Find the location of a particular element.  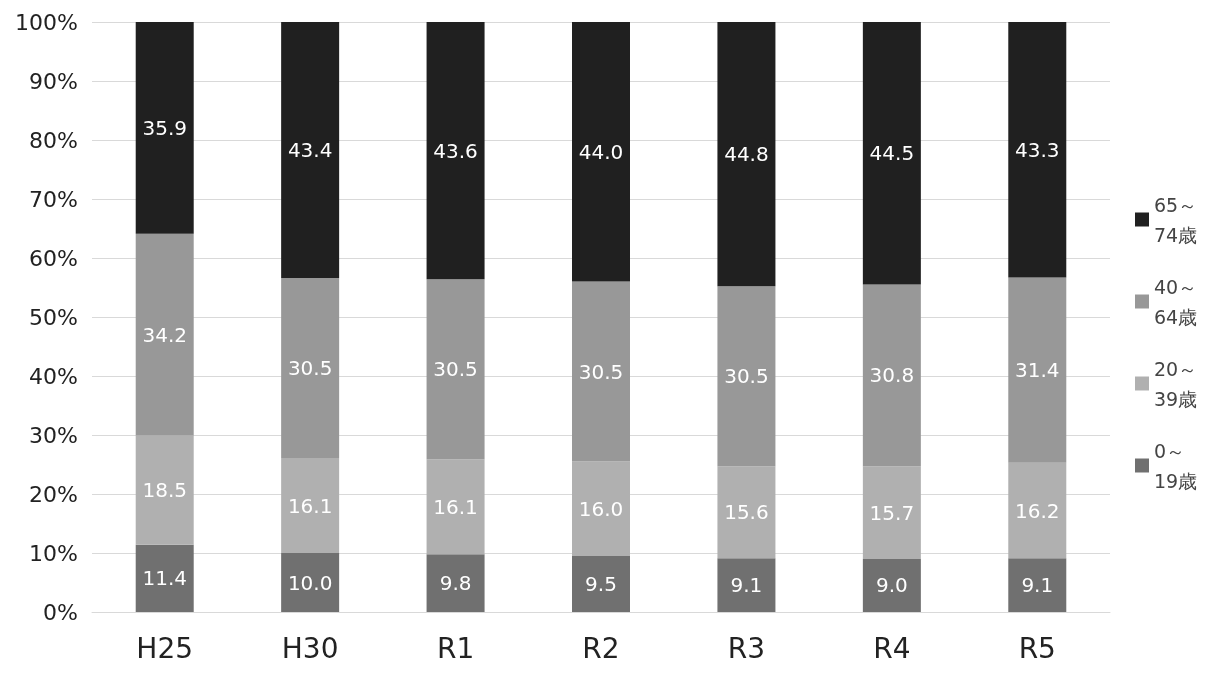

data-label: 15.7 is located at coordinates (892, 512).